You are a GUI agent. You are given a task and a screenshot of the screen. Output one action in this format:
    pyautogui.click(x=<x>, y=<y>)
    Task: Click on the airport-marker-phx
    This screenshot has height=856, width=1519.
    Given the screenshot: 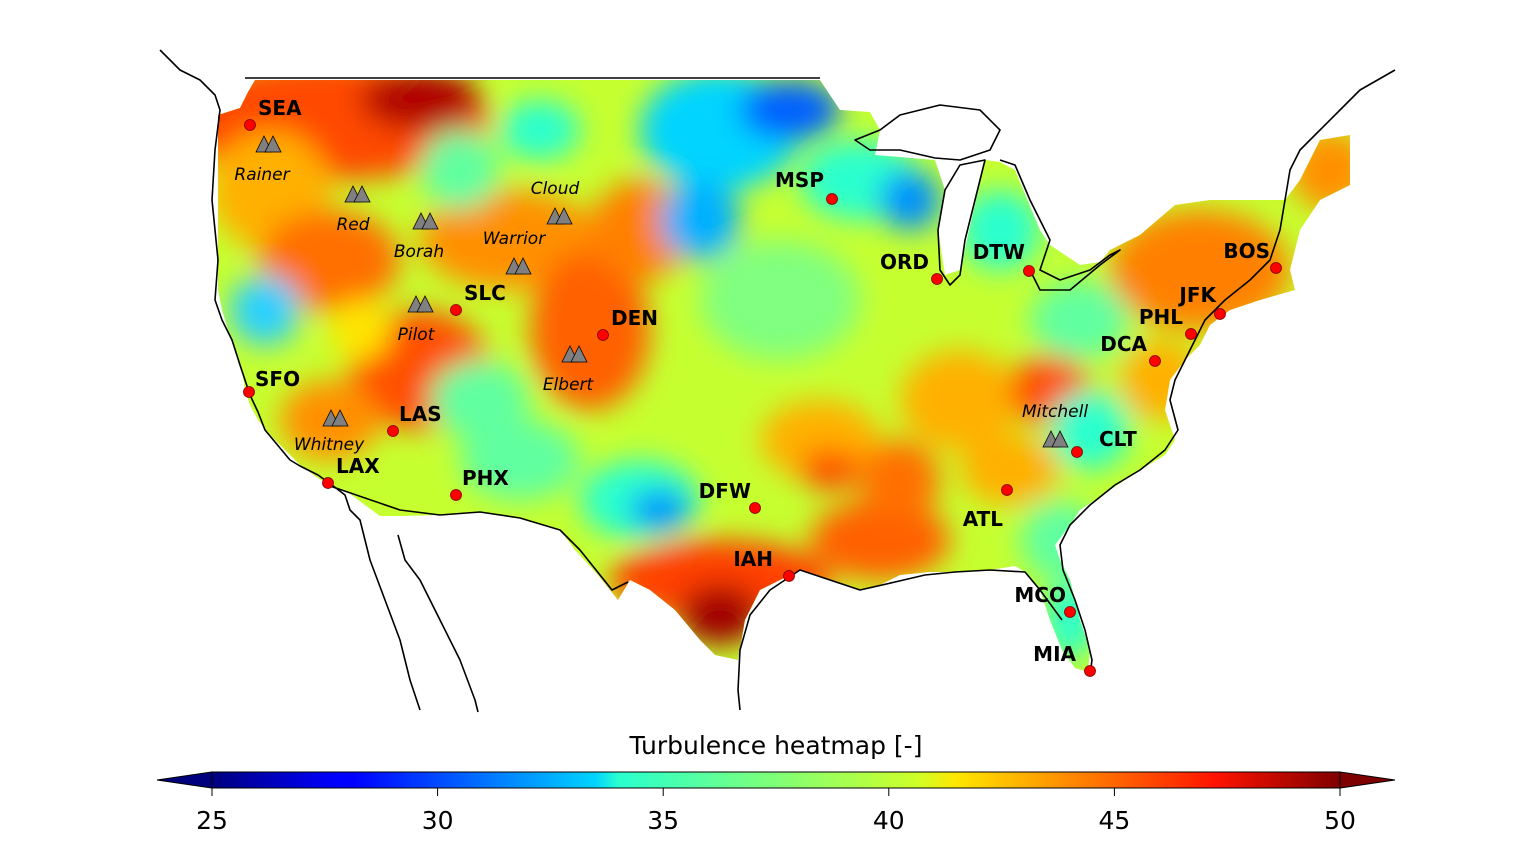 What is the action you would take?
    pyautogui.click(x=456, y=495)
    